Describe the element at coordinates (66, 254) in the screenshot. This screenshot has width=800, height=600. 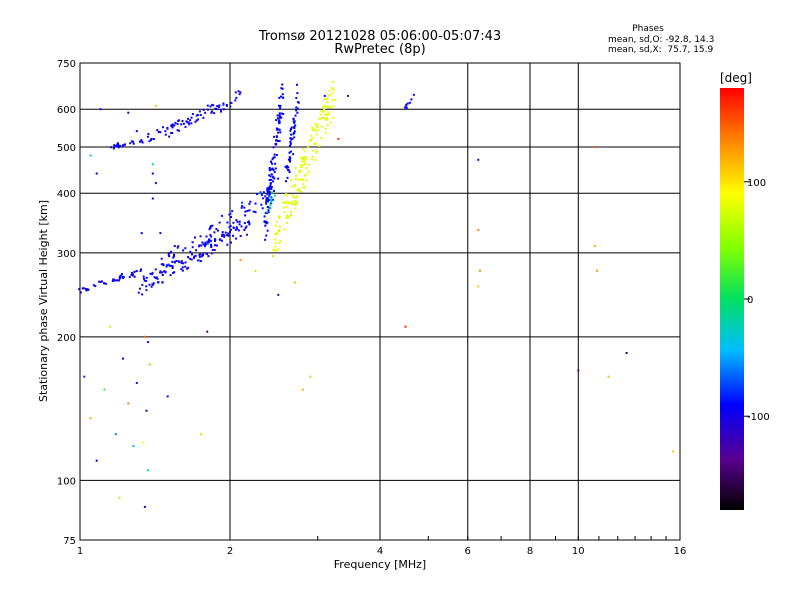
I see `y-tick-label: 300` at that location.